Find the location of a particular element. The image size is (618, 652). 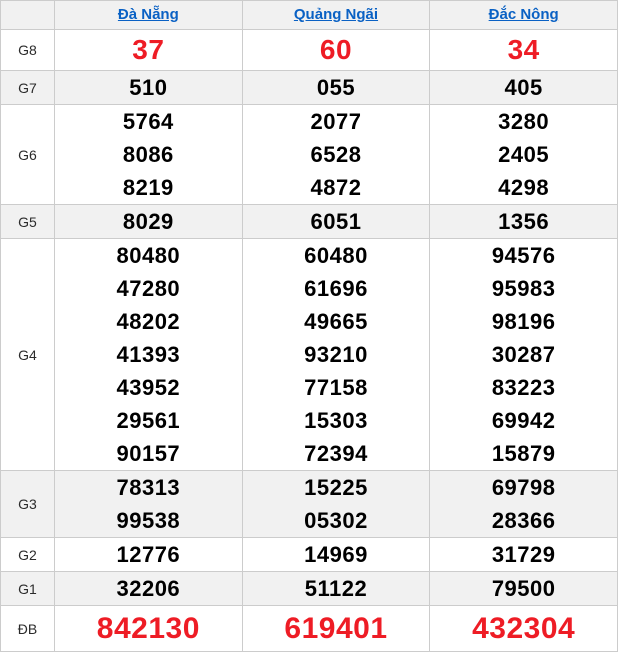

prize-cell: 12776 is located at coordinates (148, 554).